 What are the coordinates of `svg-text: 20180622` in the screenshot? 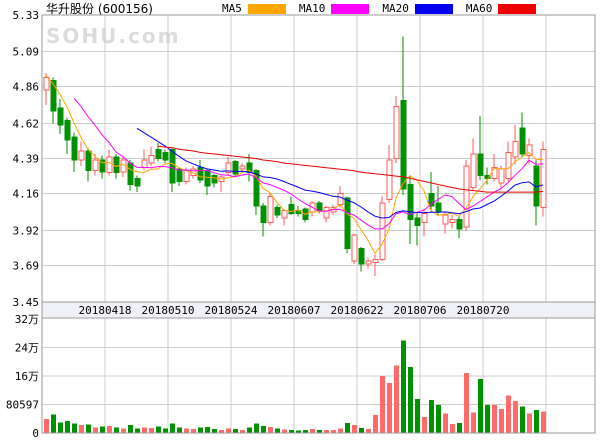 It's located at (357, 310).